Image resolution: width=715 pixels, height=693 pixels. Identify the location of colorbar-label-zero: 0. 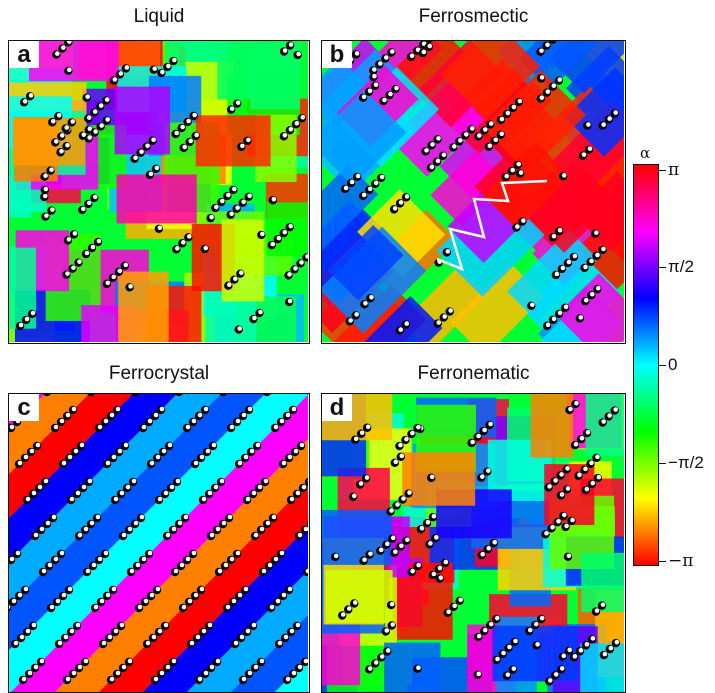
(673, 364).